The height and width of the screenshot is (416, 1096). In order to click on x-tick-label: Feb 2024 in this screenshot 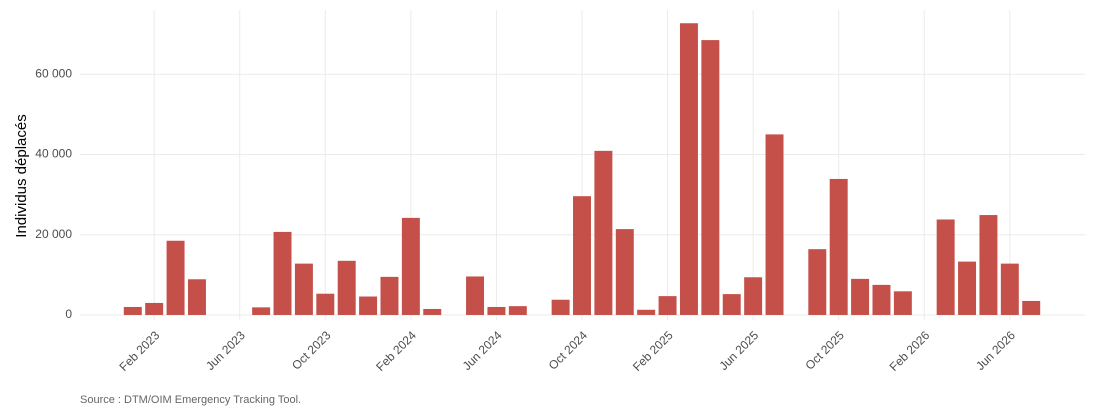, I will do `click(396, 351)`.